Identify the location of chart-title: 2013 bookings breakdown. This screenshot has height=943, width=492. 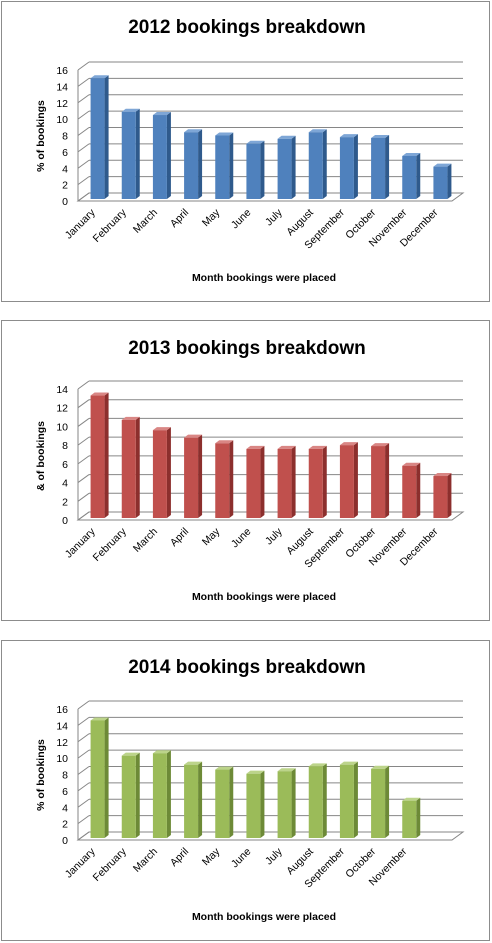
(247, 348).